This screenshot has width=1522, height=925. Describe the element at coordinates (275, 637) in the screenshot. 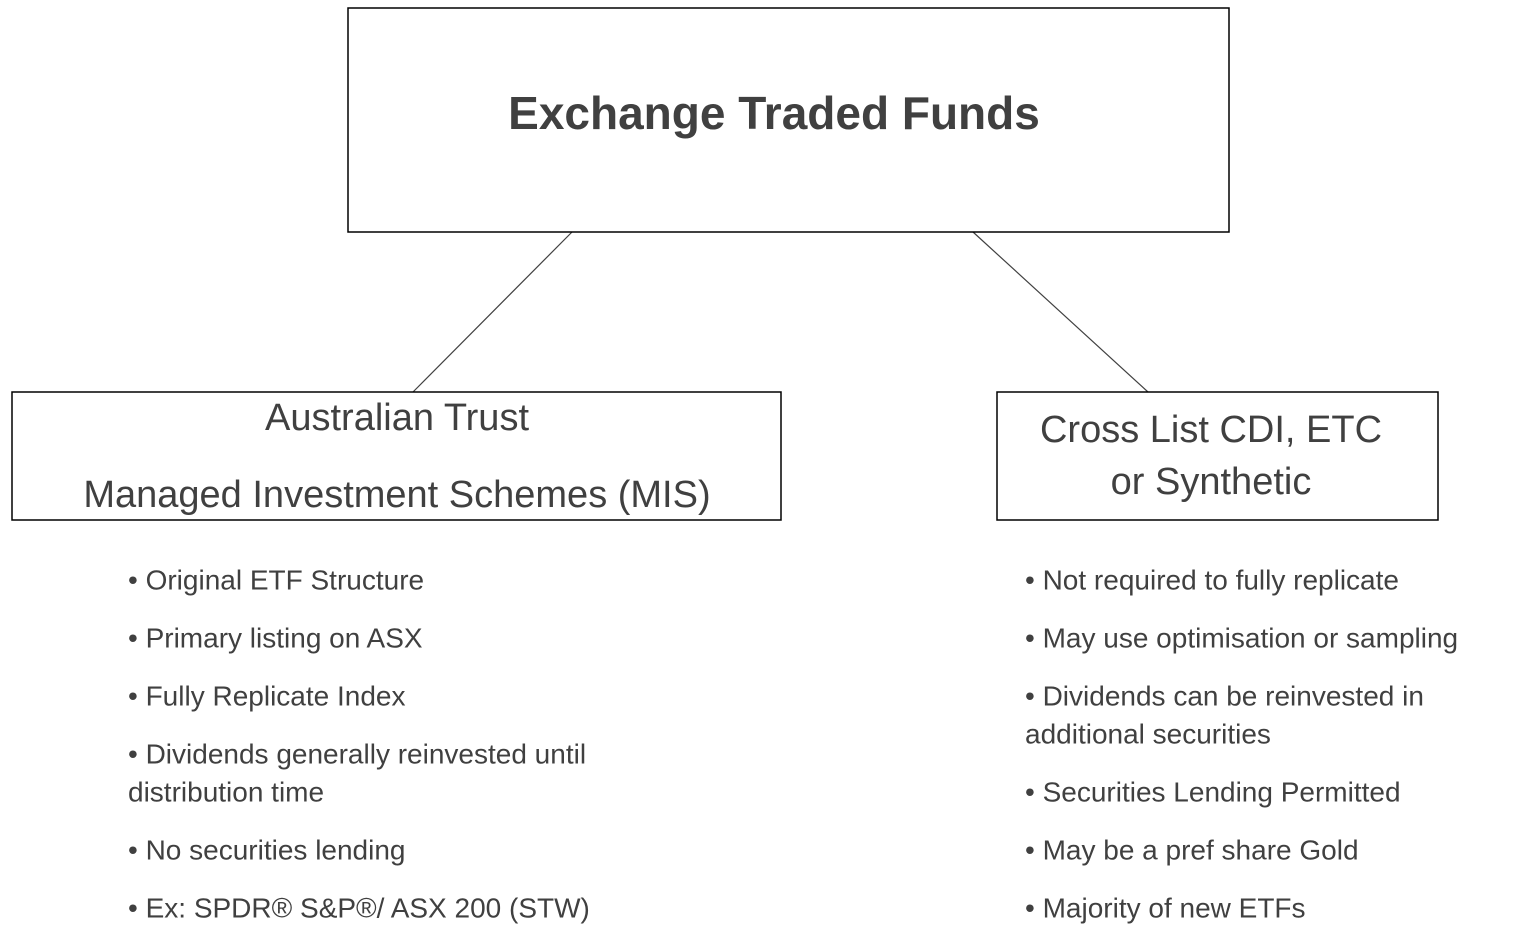

I see `bullet-text: • Primary listing on ASX` at that location.